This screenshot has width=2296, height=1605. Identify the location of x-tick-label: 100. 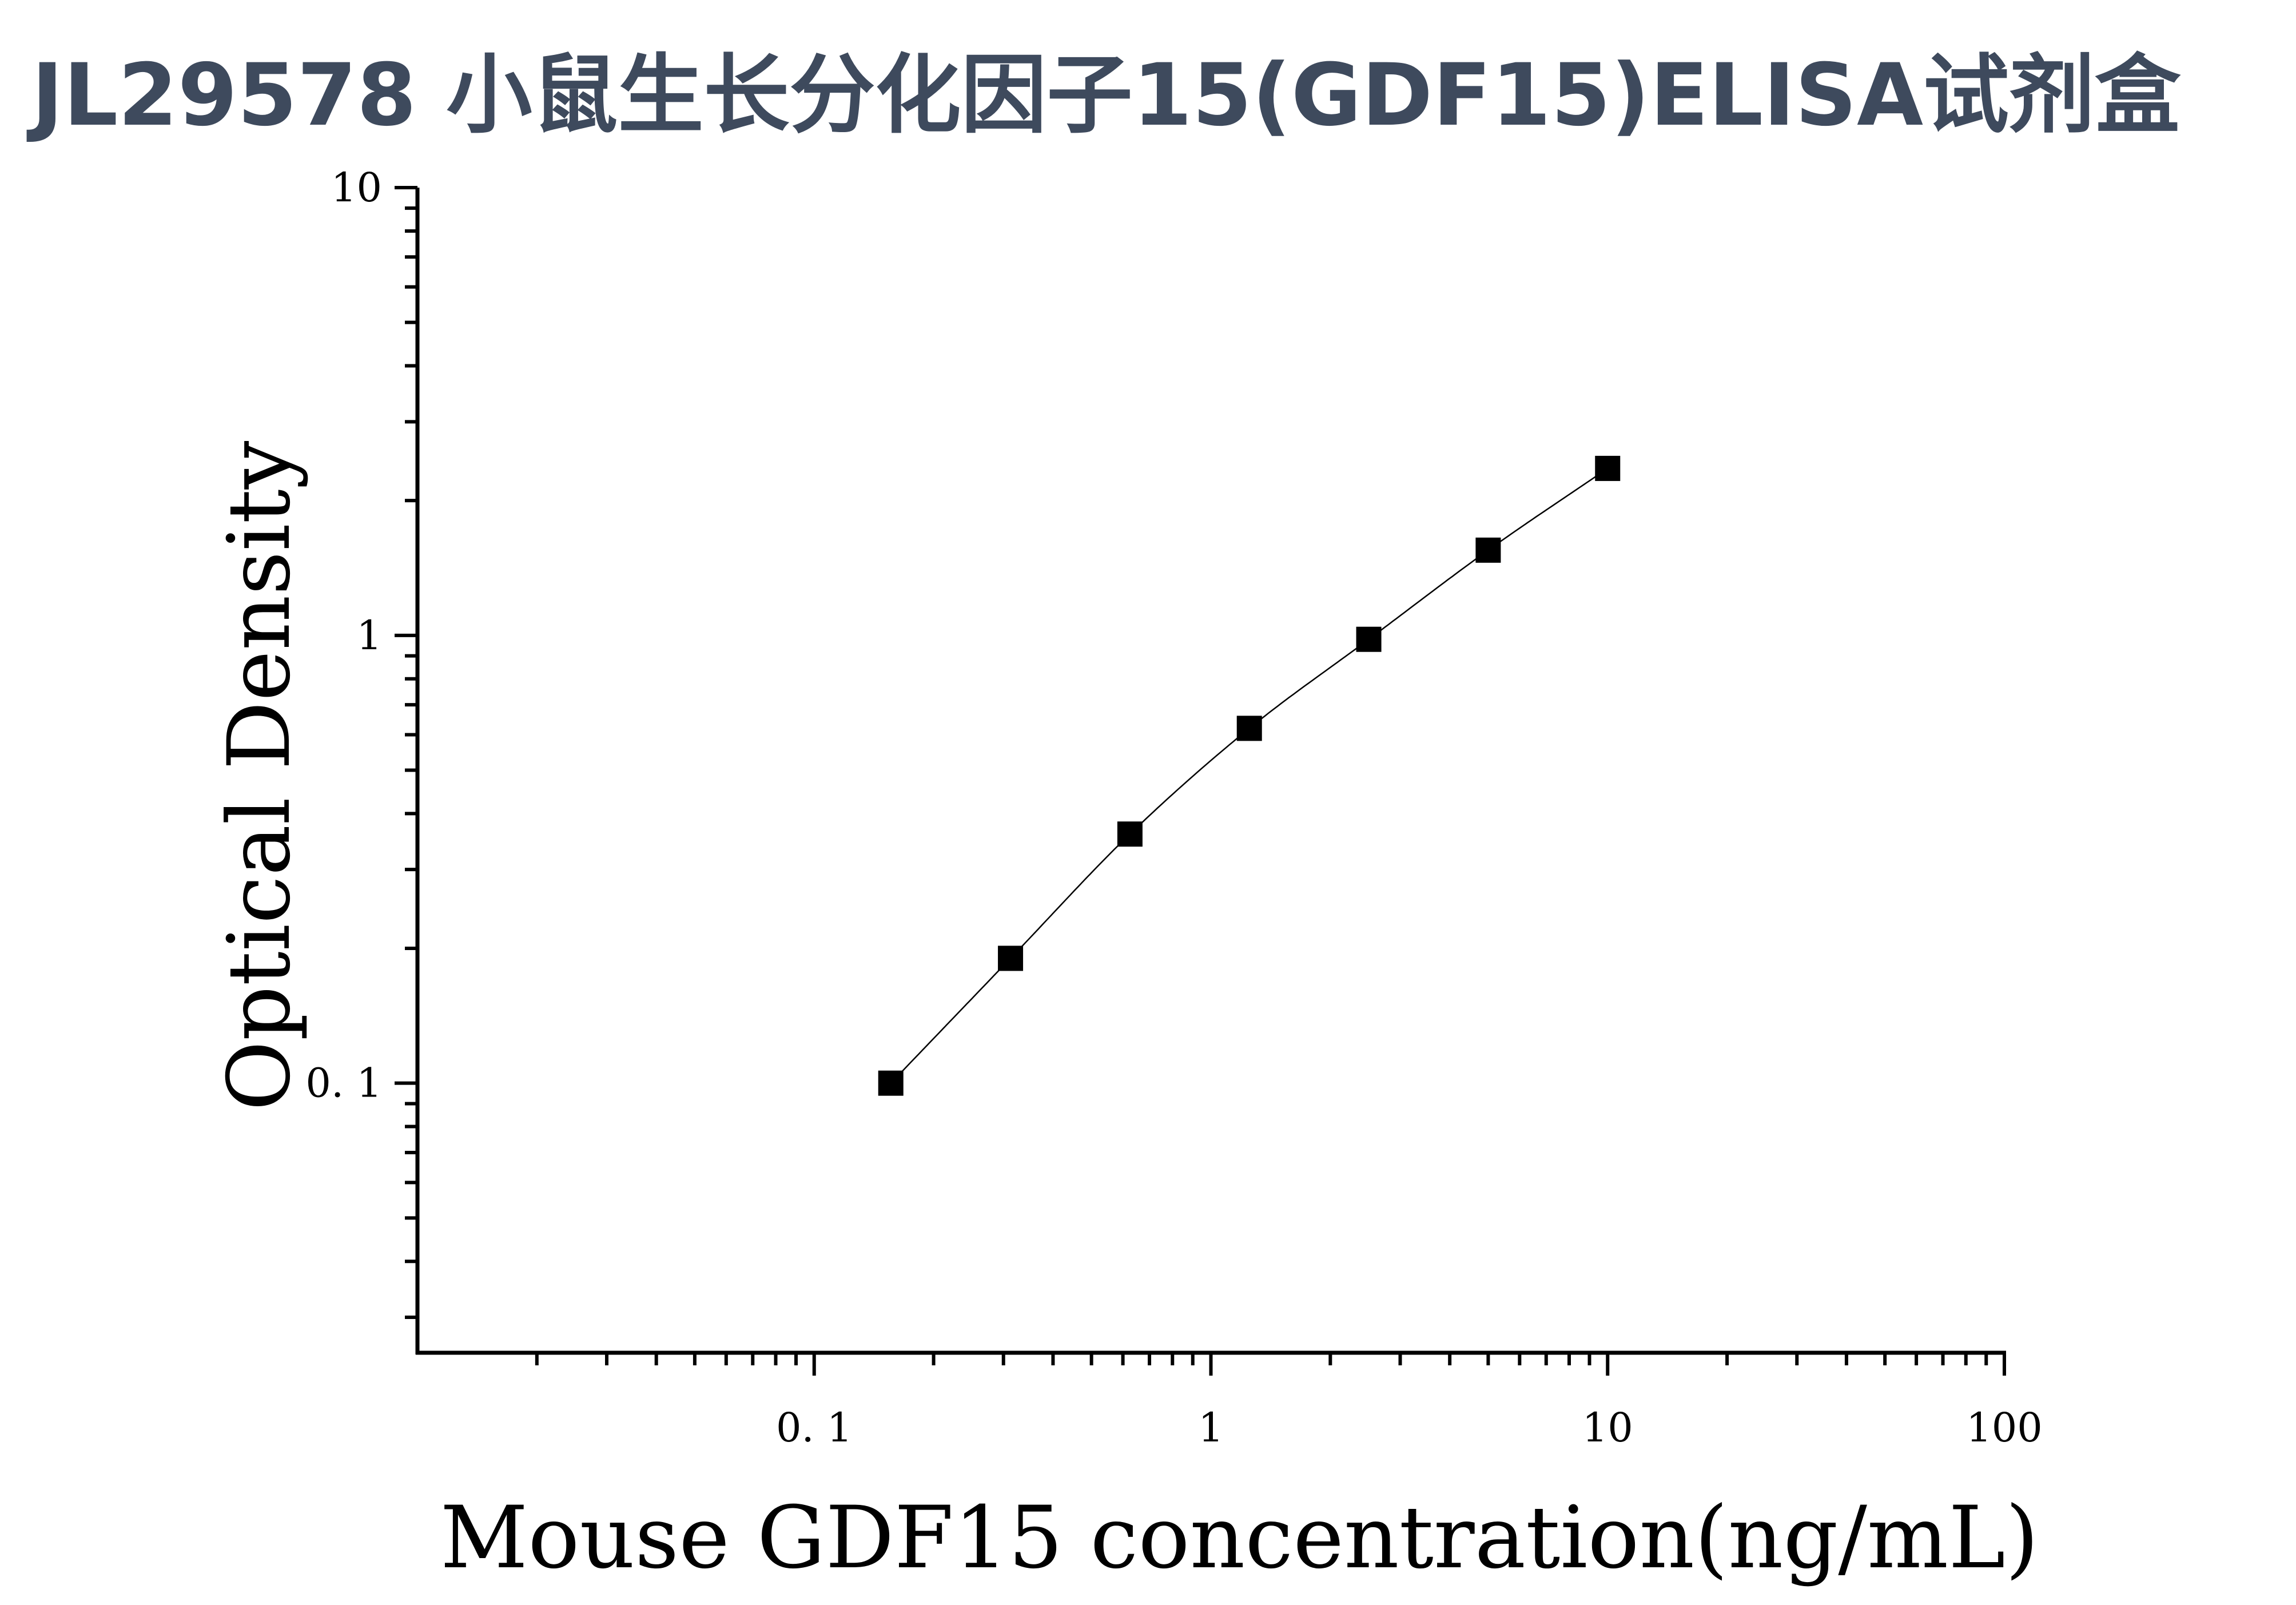
(2004, 1427).